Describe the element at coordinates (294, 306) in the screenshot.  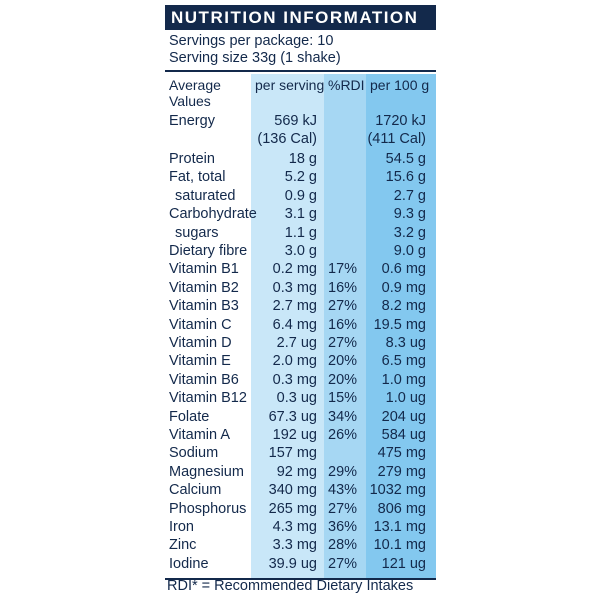
I see `per-serving-value: 2.7 mg` at that location.